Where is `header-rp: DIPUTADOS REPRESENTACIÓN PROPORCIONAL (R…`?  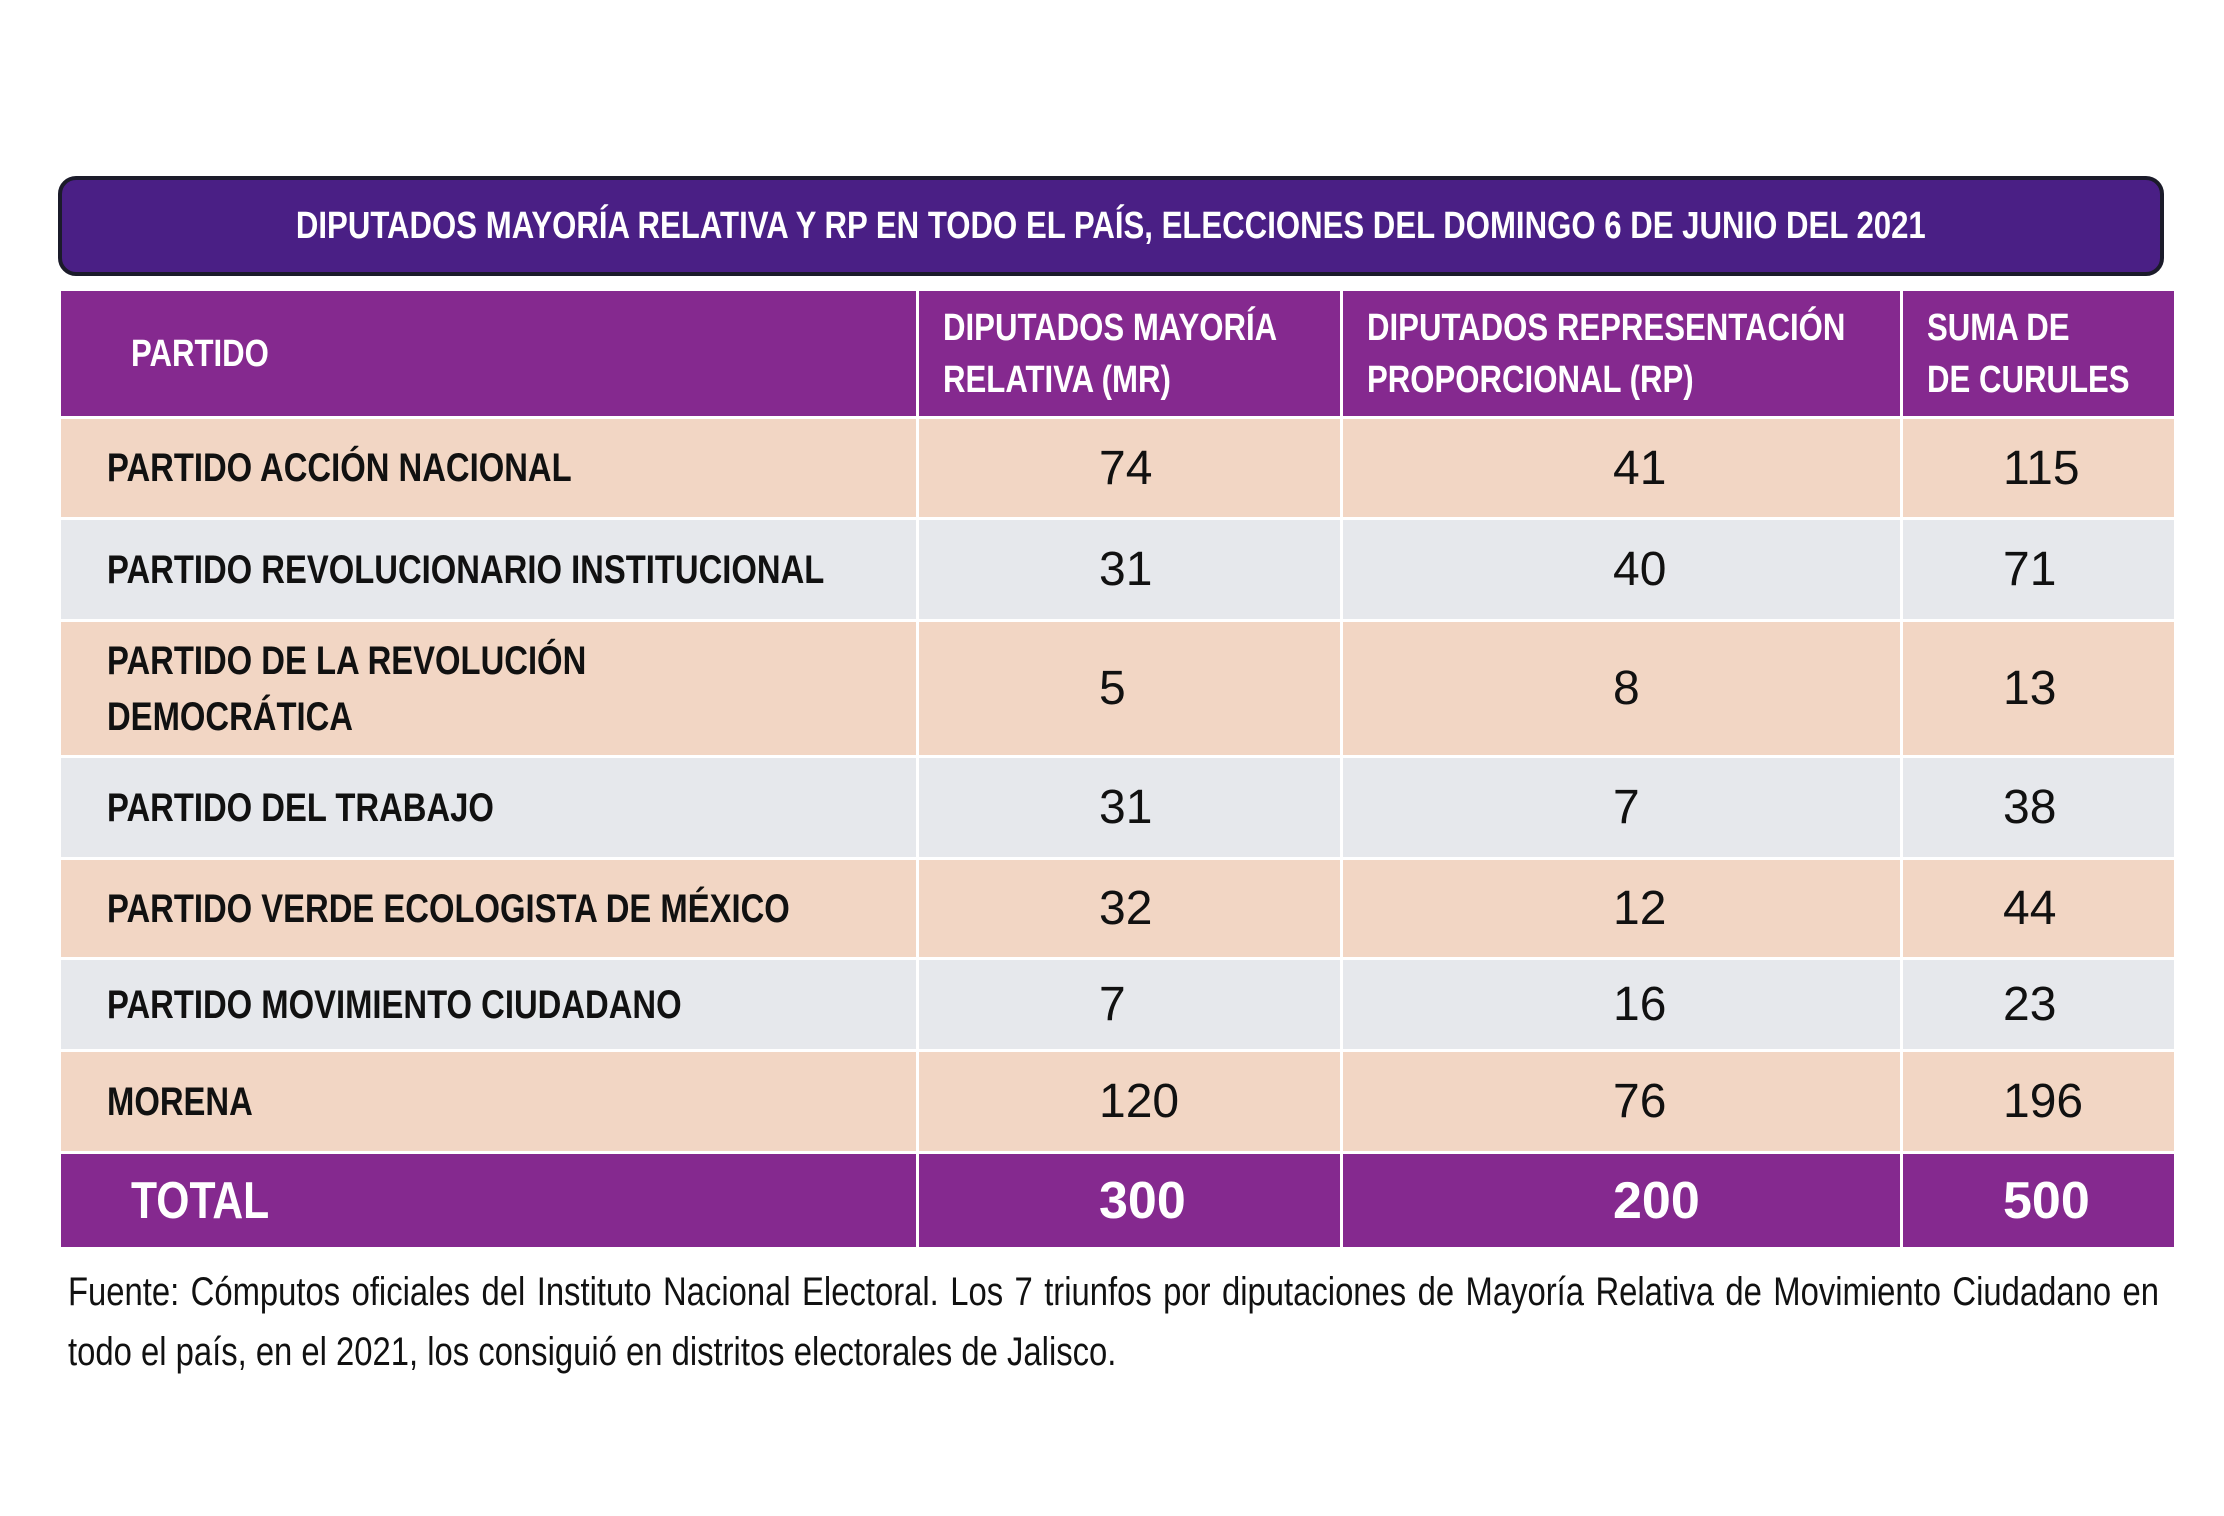
header-rp: DIPUTADOS REPRESENTACIÓN PROPORCIONAL (R… is located at coordinates (1621, 353).